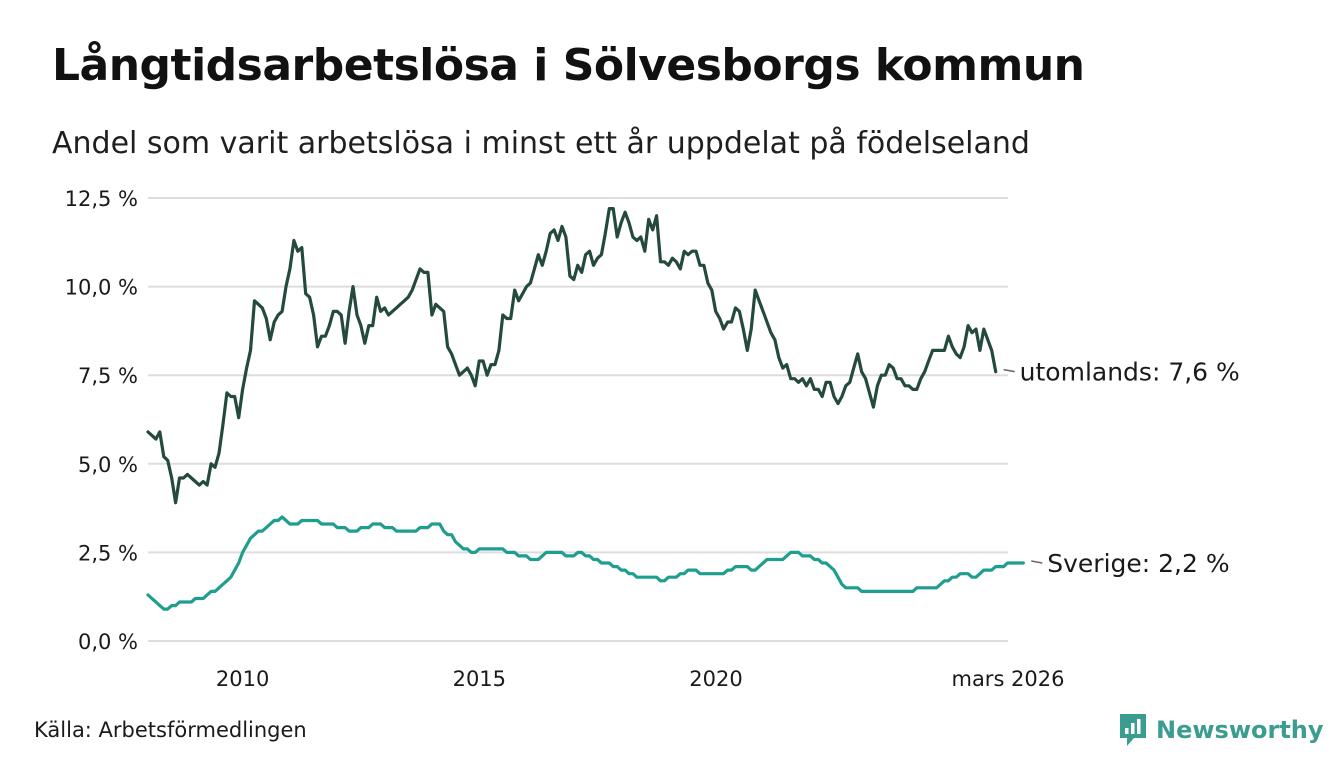 The height and width of the screenshot is (780, 1340). Describe the element at coordinates (1133, 730) in the screenshot. I see `newsworthy-logo-icon` at that location.